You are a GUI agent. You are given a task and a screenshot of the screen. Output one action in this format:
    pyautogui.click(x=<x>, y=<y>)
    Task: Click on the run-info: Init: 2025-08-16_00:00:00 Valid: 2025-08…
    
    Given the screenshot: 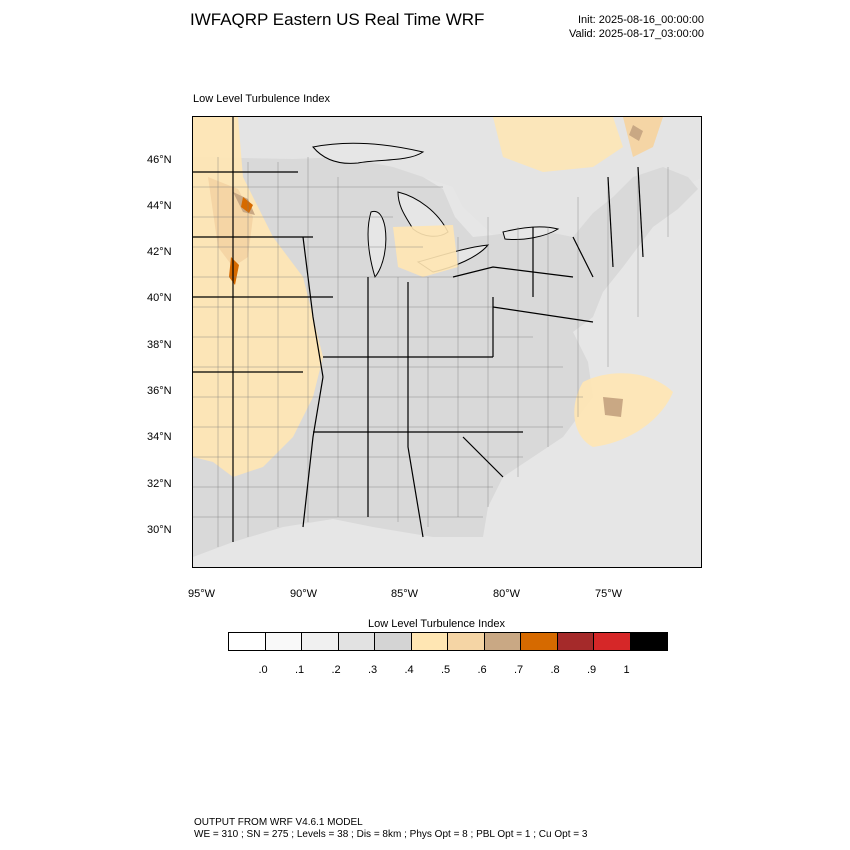 What is the action you would take?
    pyautogui.click(x=636, y=27)
    